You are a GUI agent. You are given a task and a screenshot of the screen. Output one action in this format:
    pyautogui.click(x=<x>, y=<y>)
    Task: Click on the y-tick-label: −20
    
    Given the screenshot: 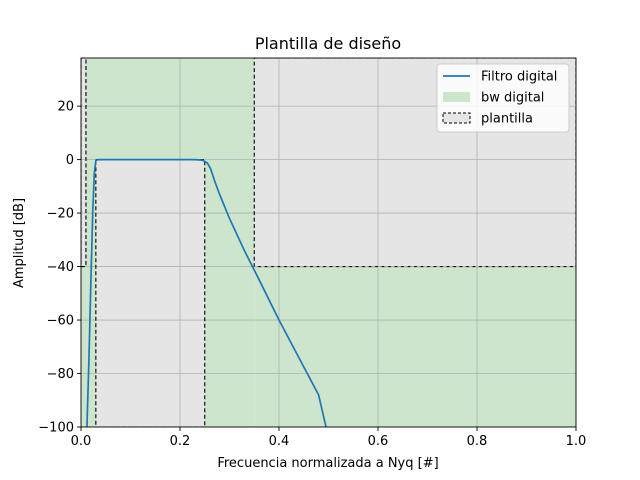 What is the action you would take?
    pyautogui.click(x=60, y=214)
    